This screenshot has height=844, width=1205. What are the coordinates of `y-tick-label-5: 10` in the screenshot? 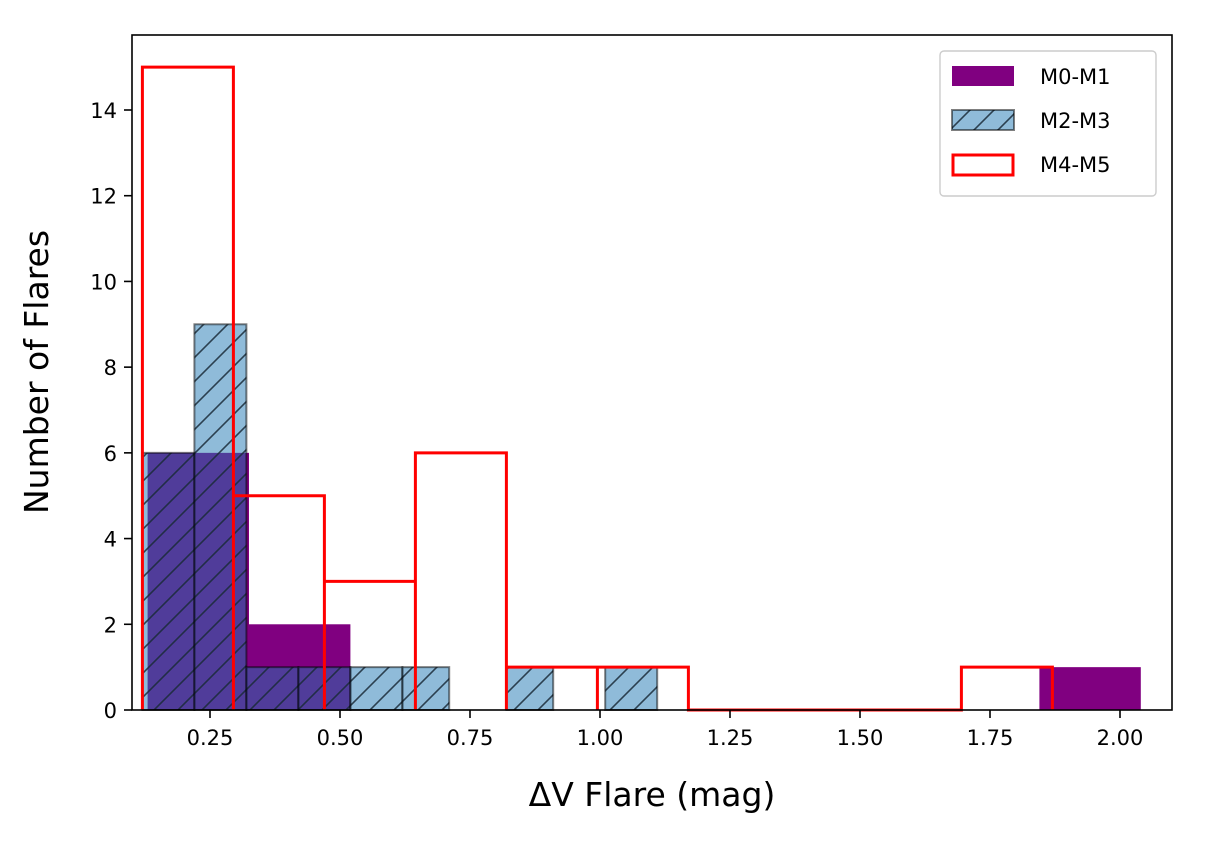 It's located at (103, 282).